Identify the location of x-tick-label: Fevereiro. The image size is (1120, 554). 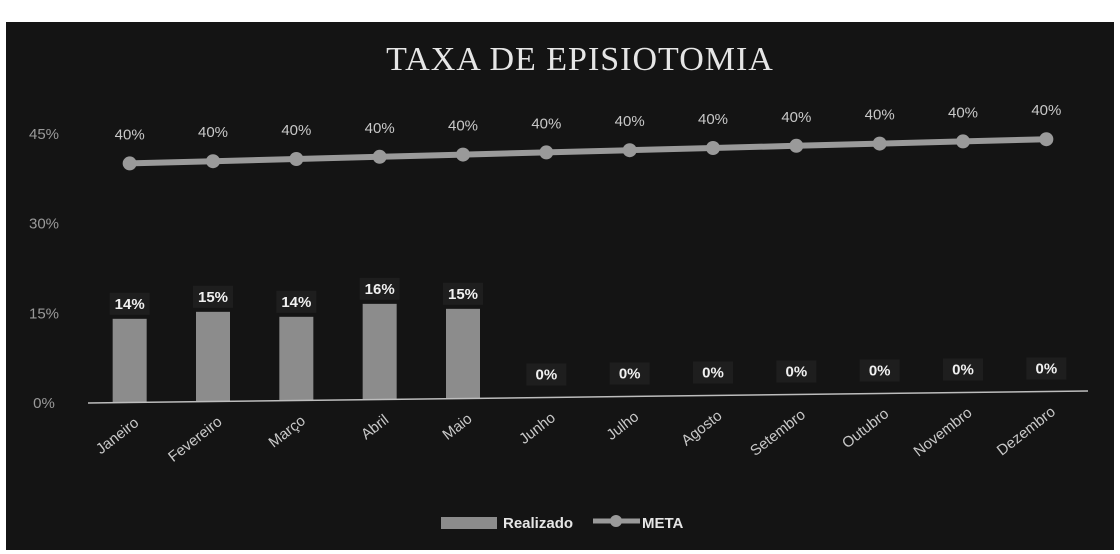
(195, 439).